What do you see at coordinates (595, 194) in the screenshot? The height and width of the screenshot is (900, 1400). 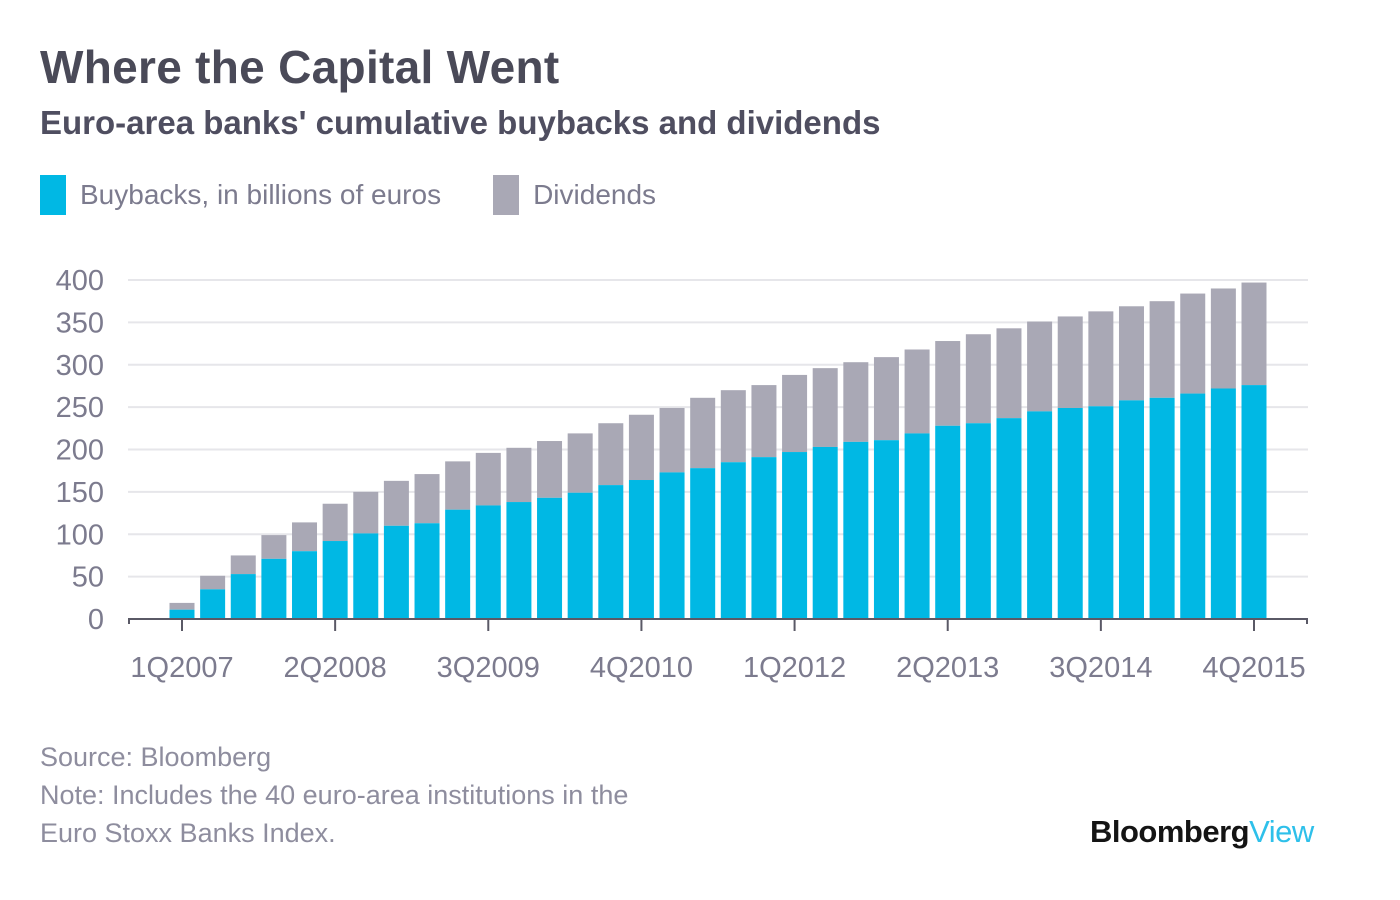 I see `legend-label-dividends: Dividends` at bounding box center [595, 194].